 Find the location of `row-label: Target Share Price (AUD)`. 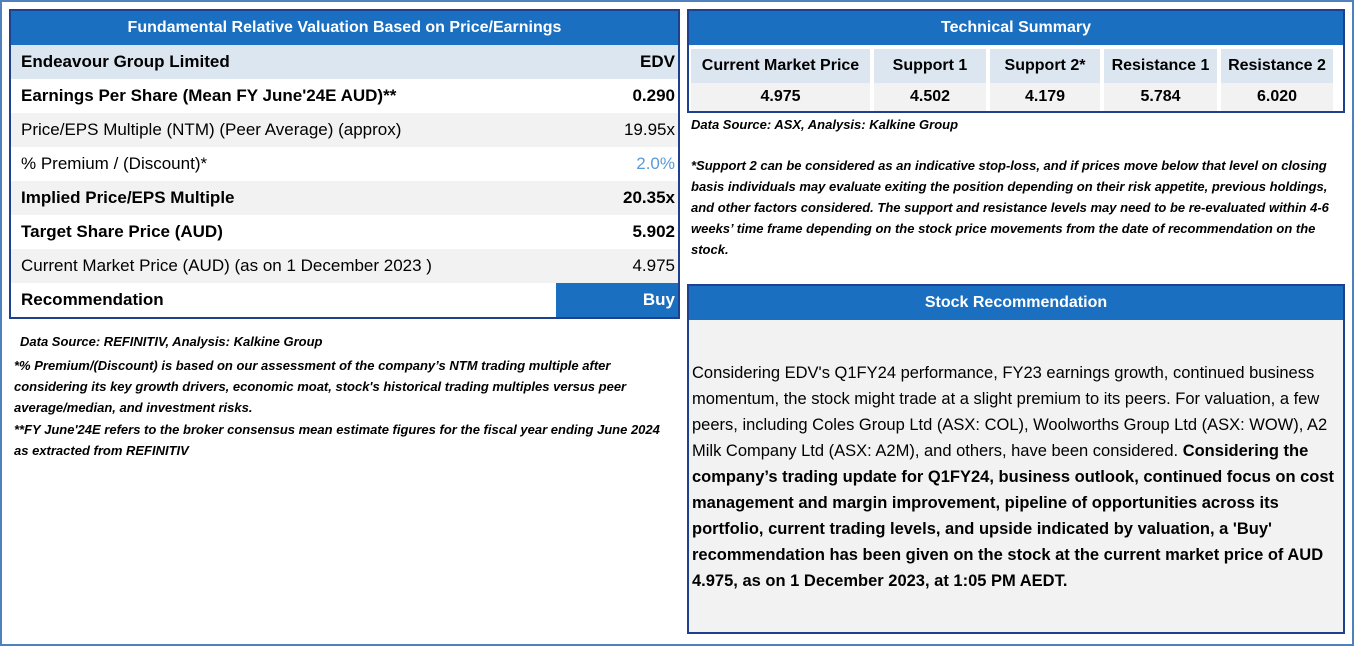

row-label: Target Share Price (AUD) is located at coordinates (122, 231).